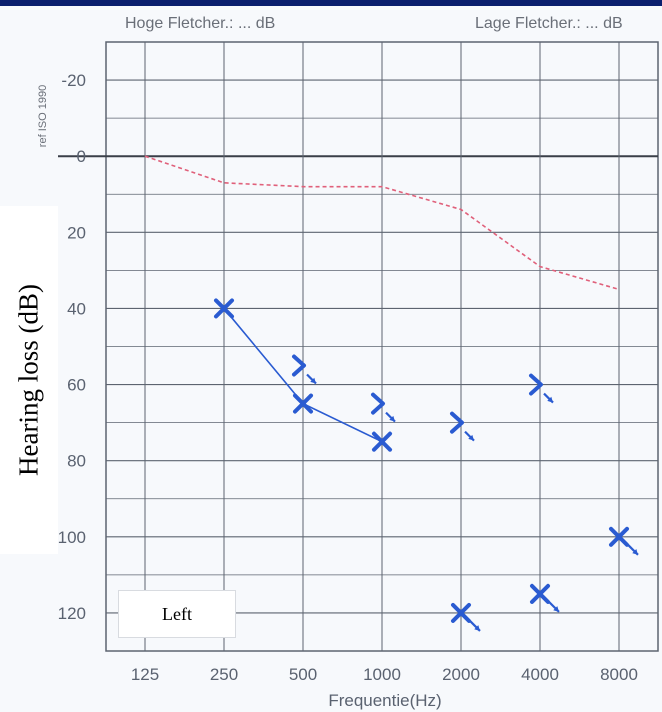 This screenshot has width=662, height=712. I want to click on x-axis-label: Frequentie(Hz), so click(384, 700).